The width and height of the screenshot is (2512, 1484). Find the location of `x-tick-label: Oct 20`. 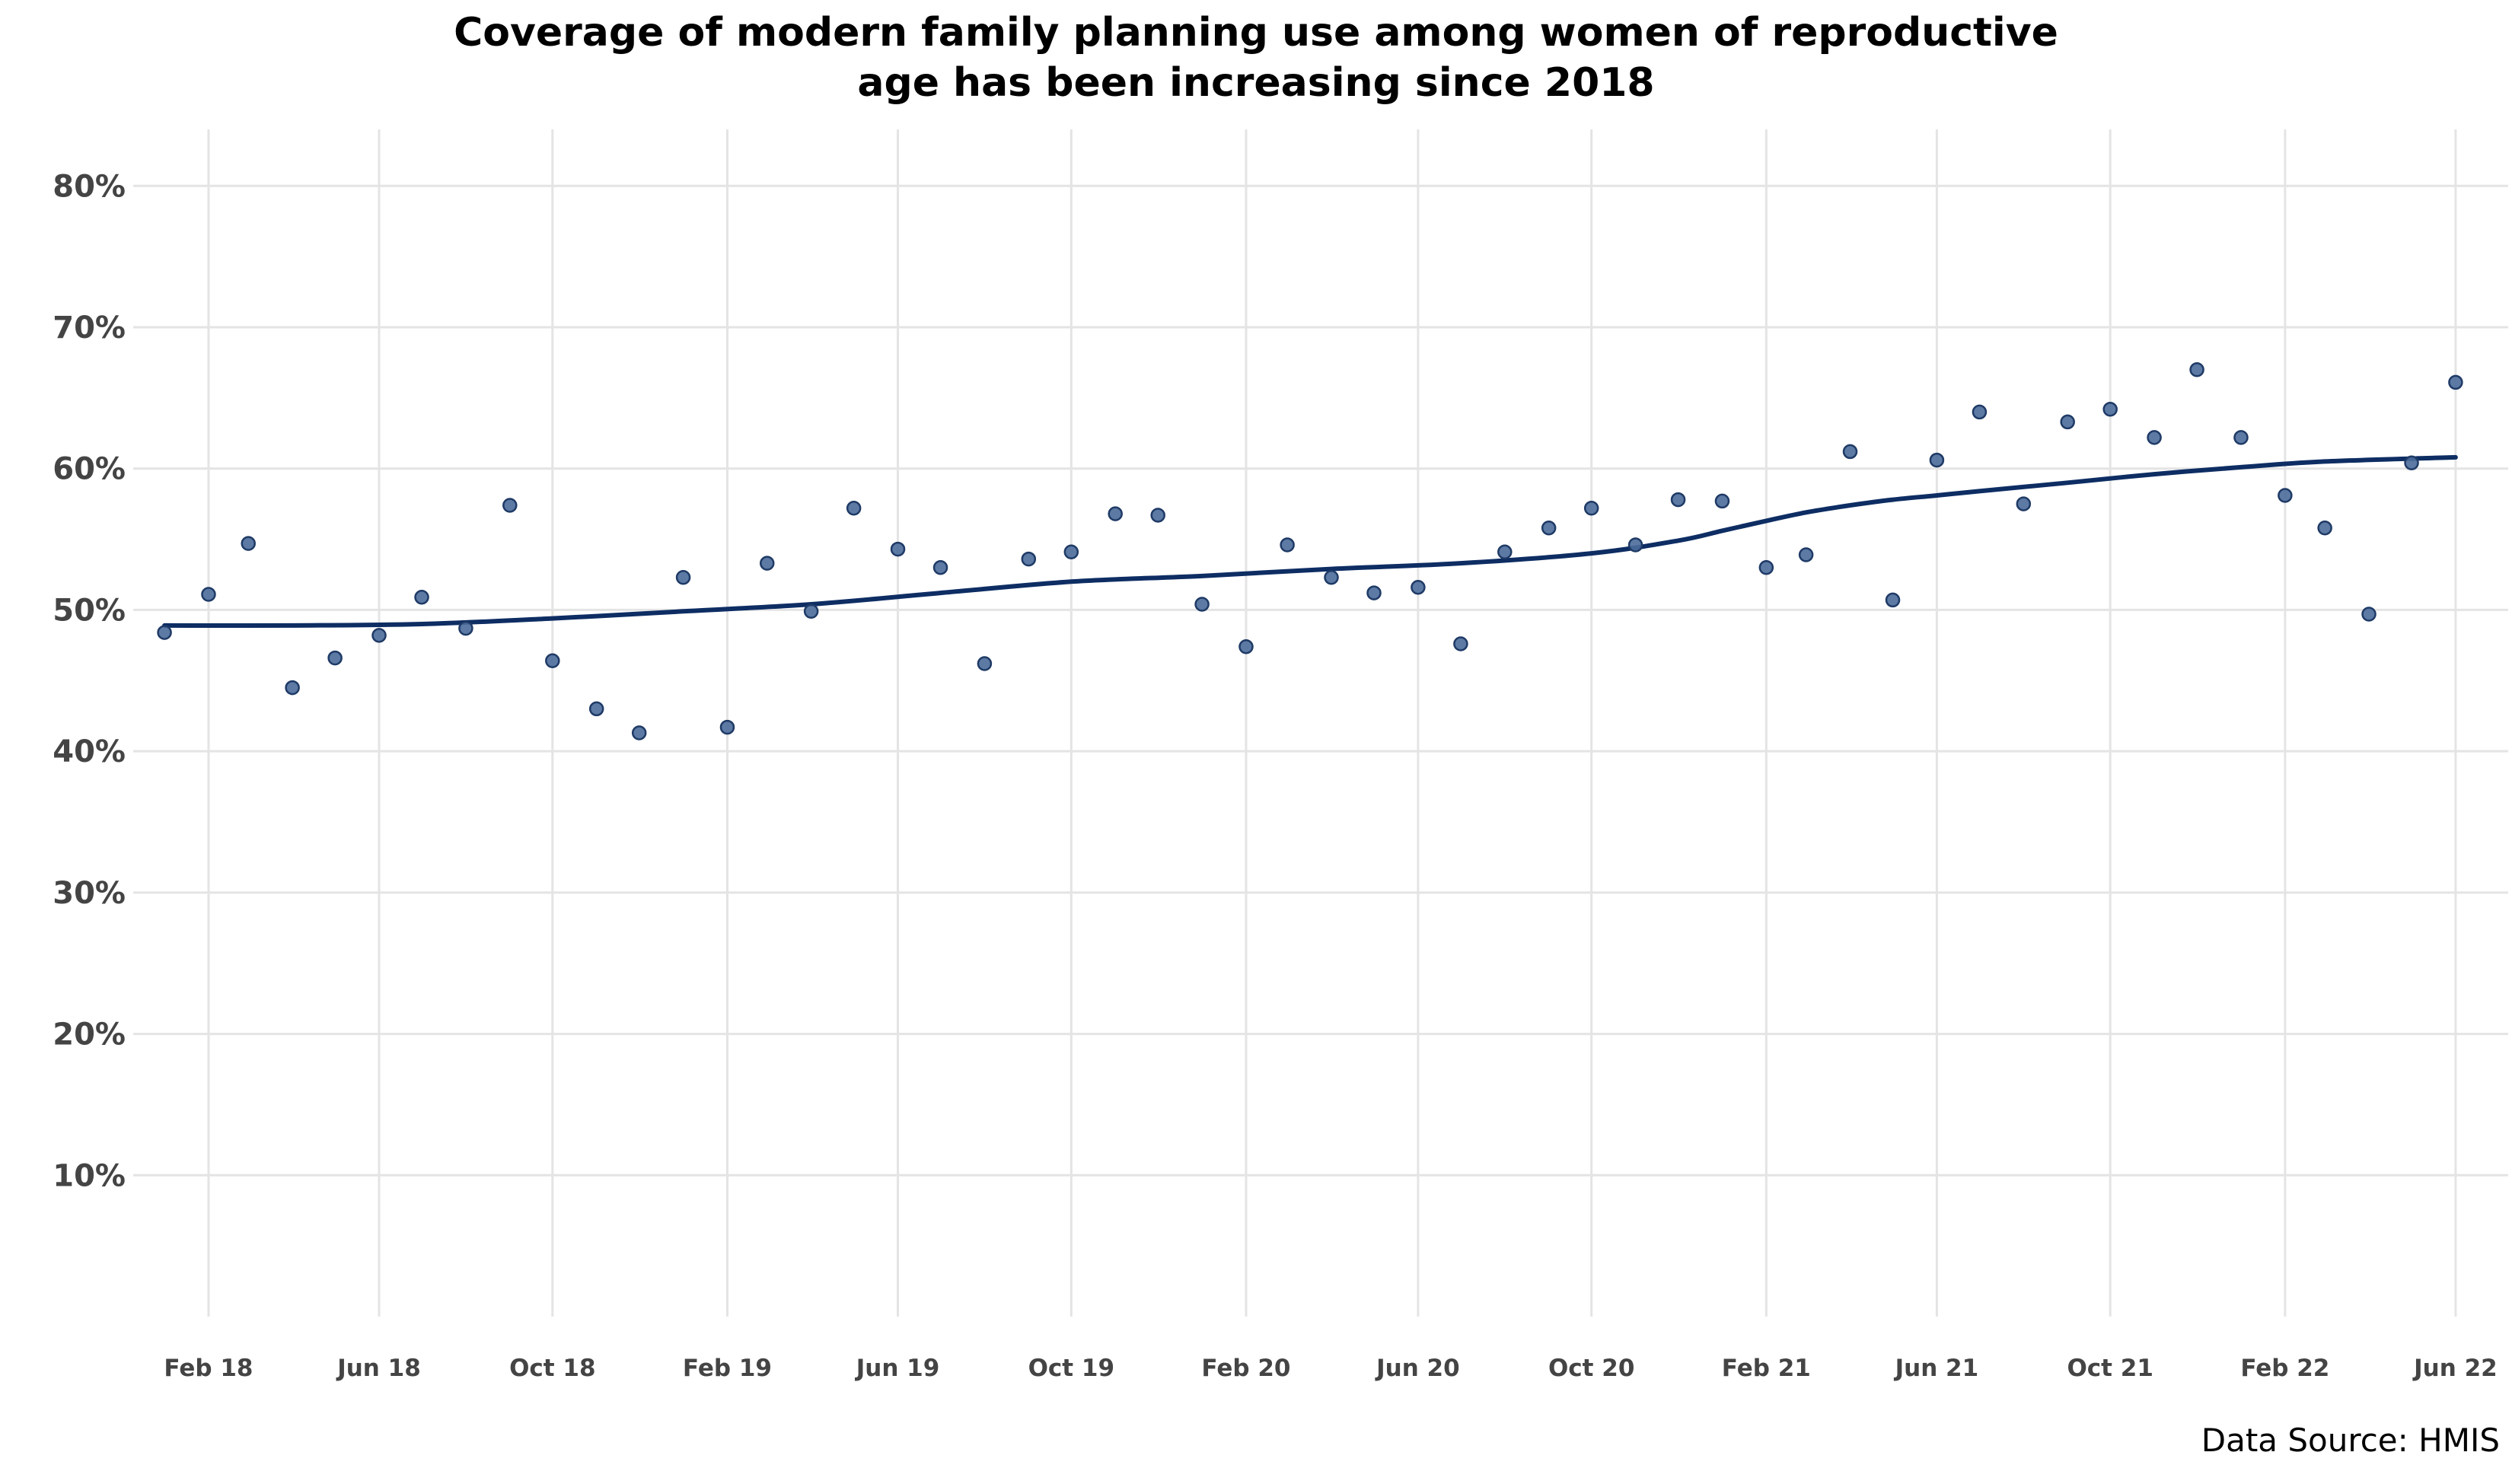

x-tick-label: Oct 20 is located at coordinates (1591, 1368).